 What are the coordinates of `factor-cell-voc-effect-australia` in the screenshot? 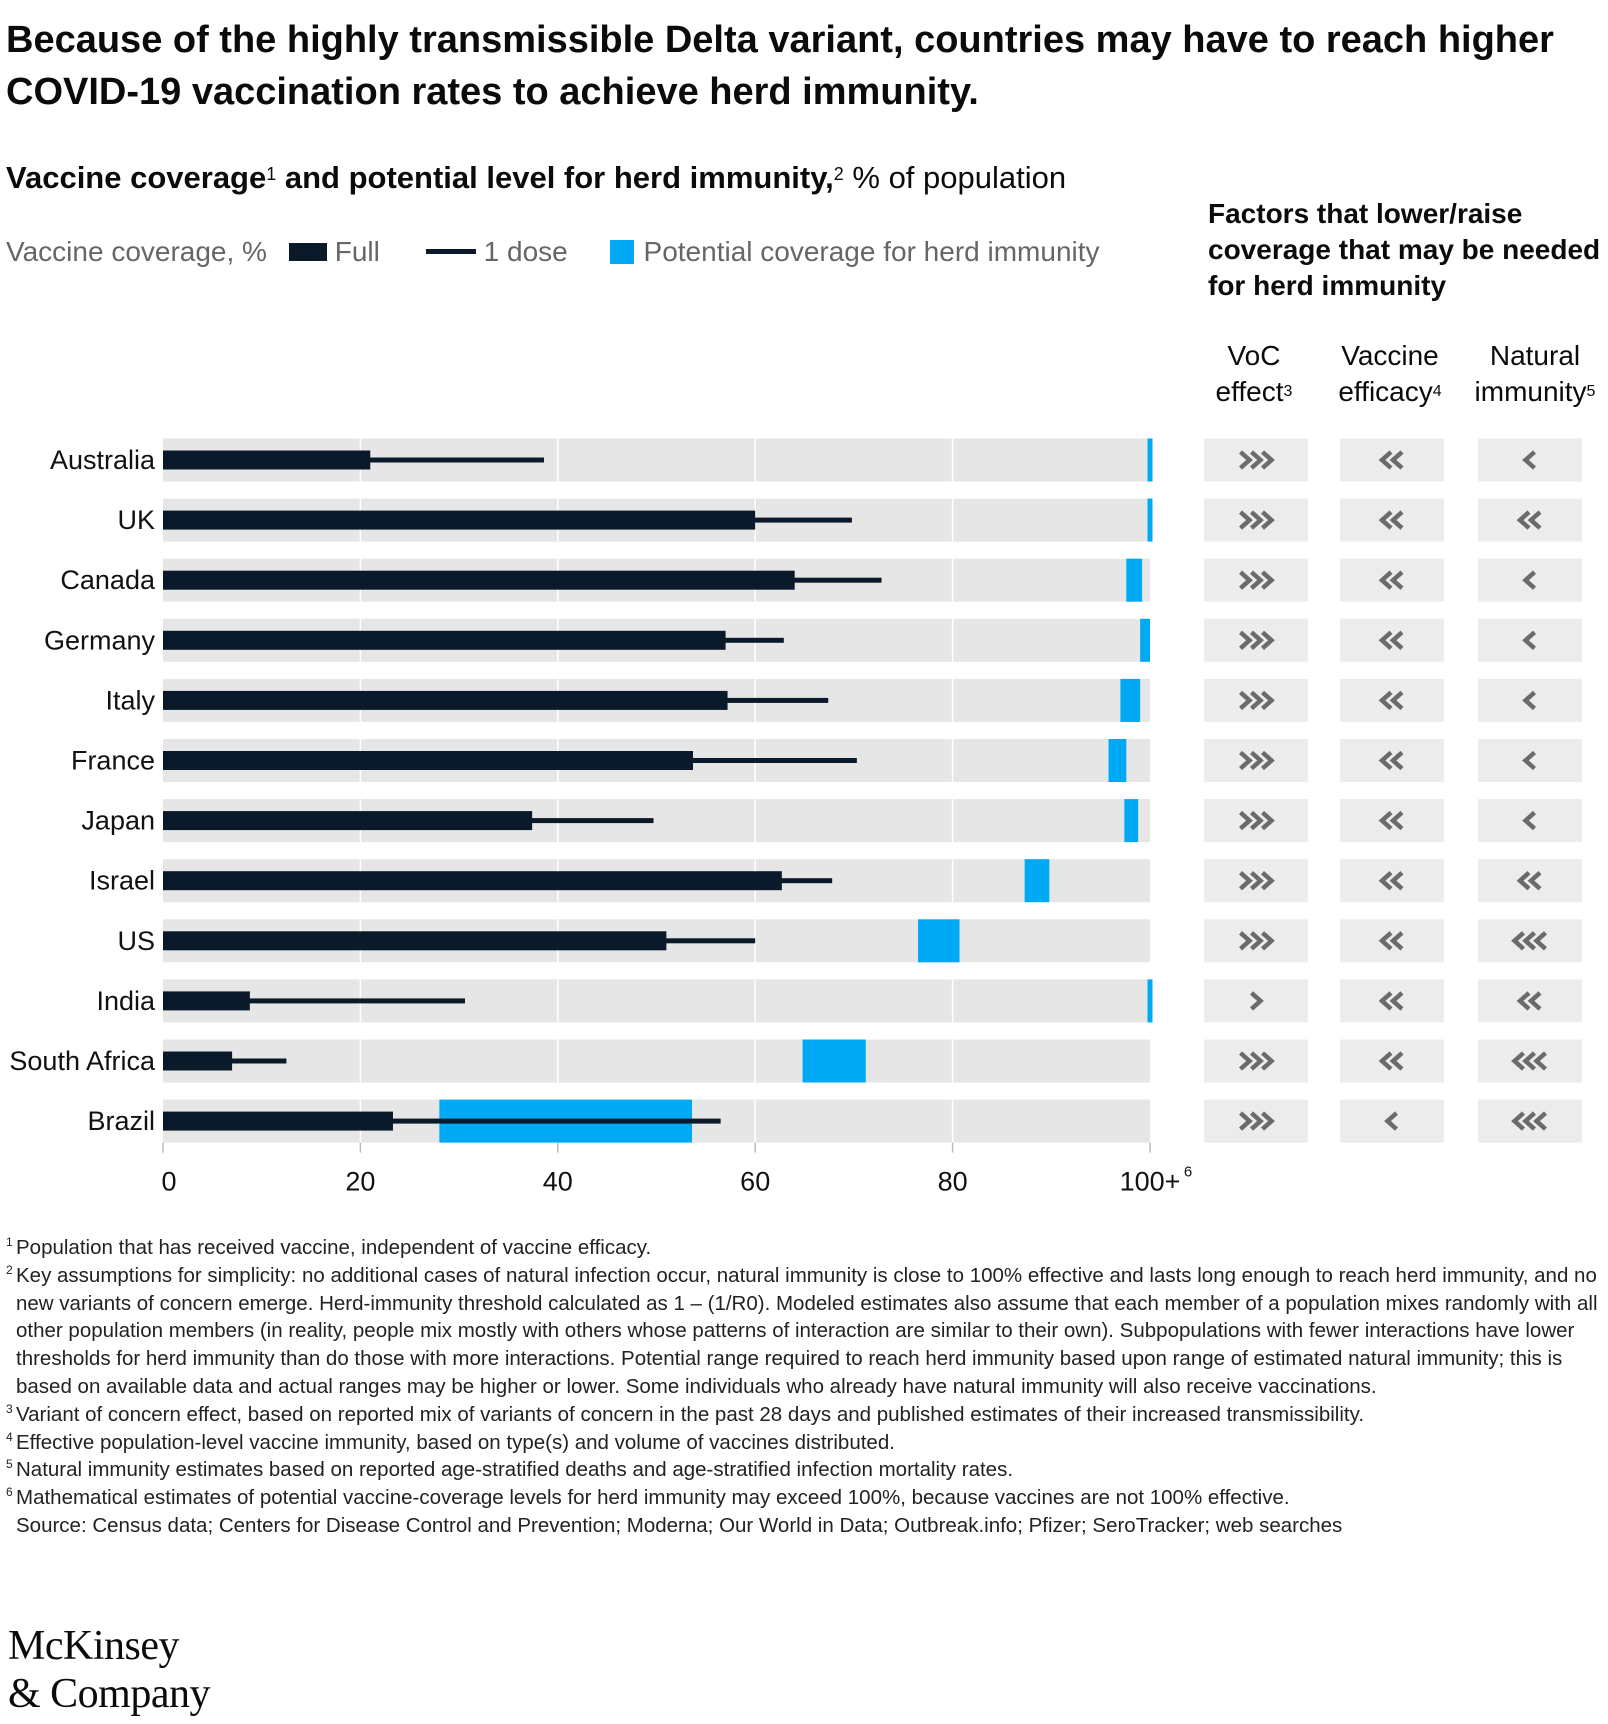 It's located at (1256, 460).